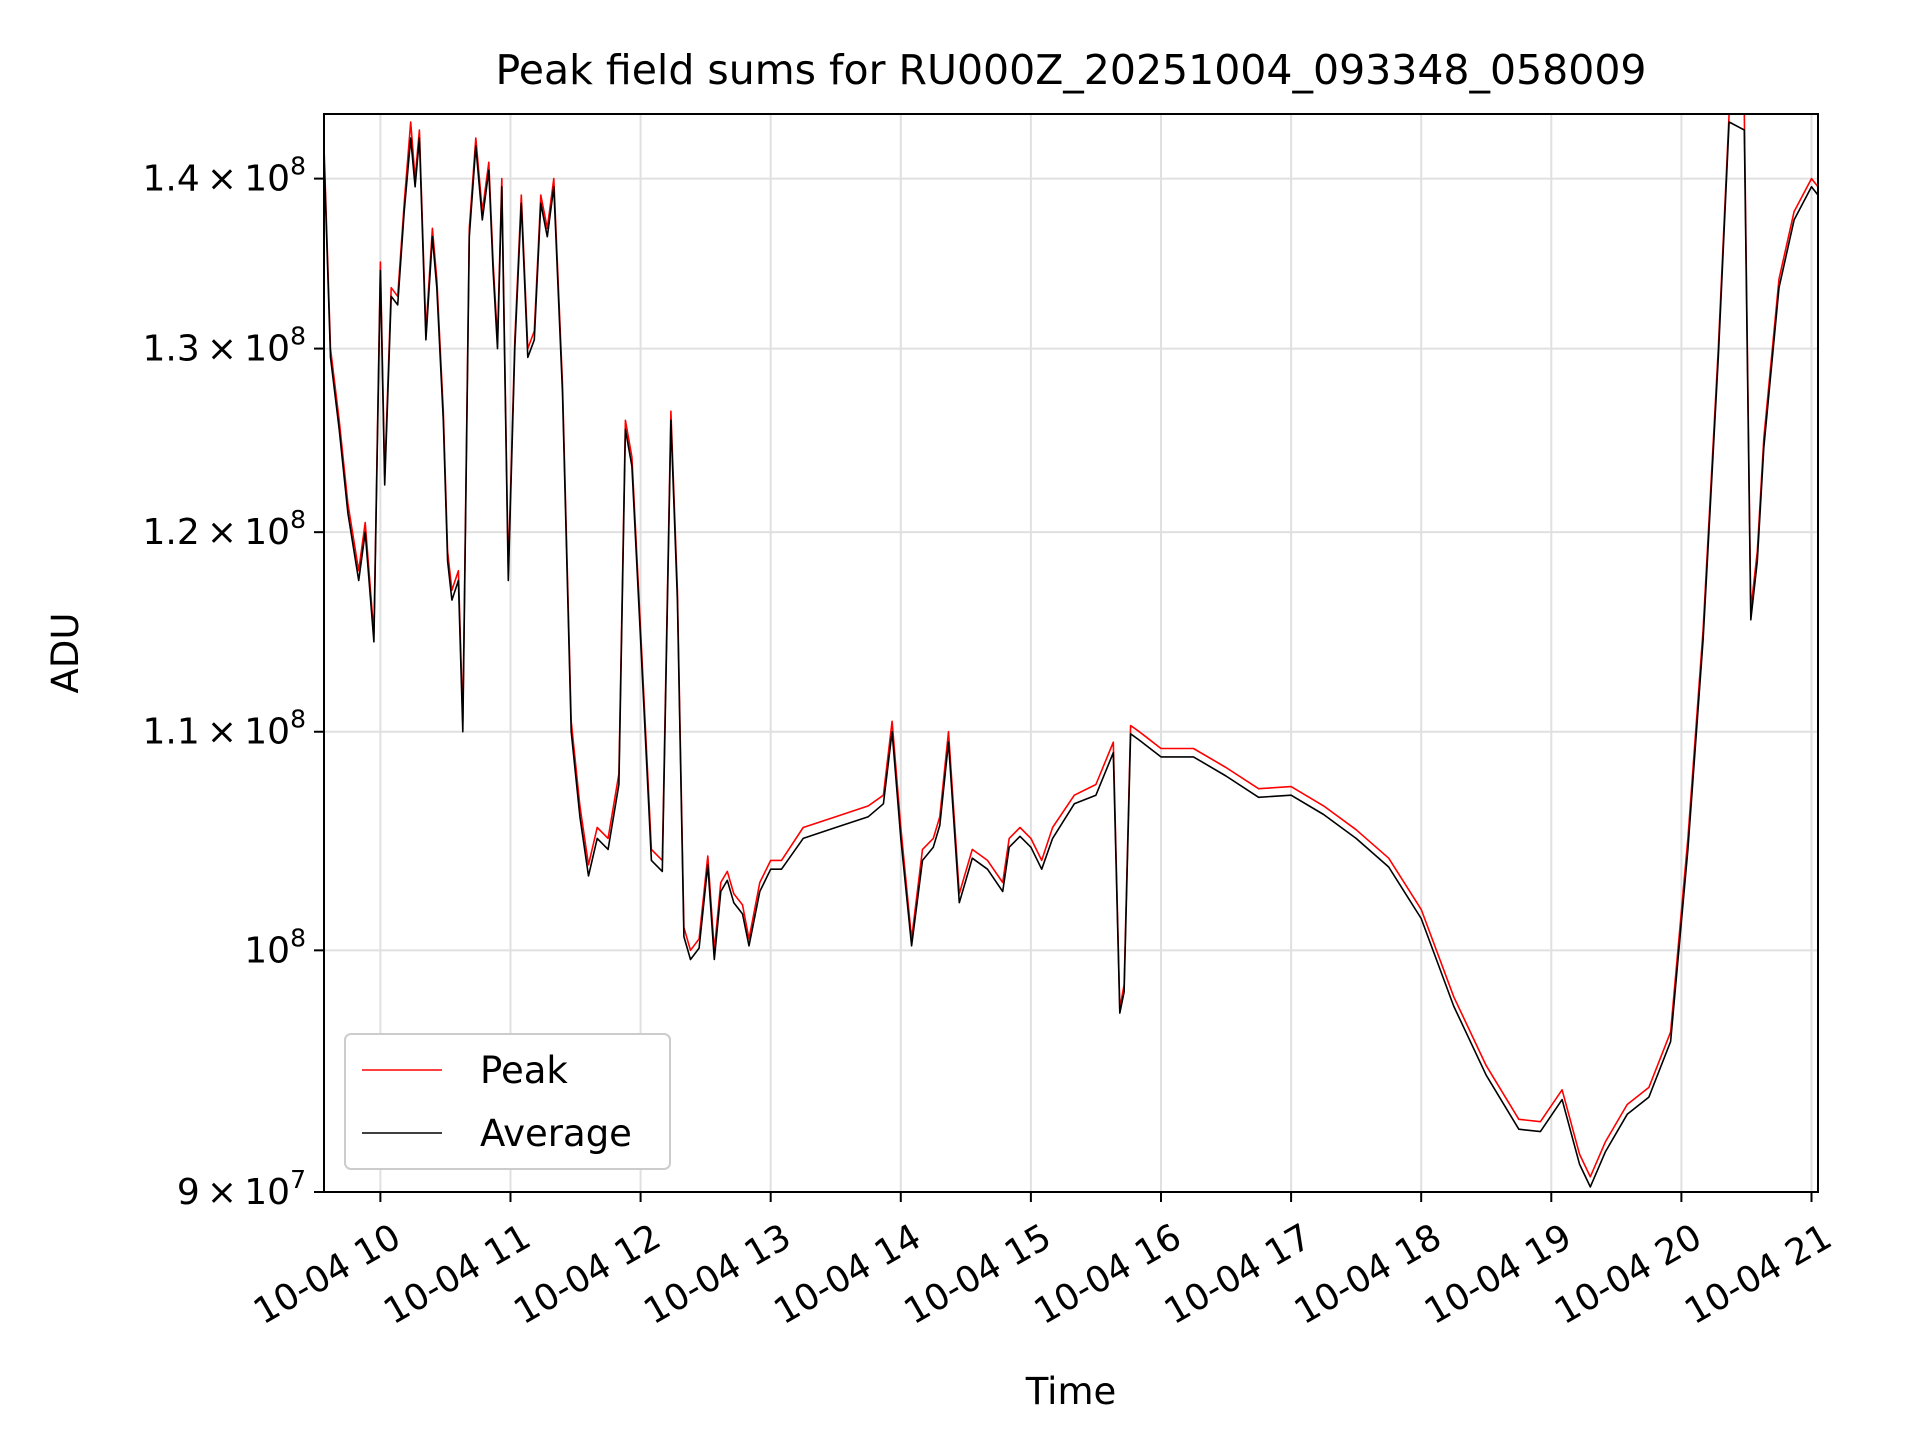  I want to click on y-tick-label: 1.2 × 108, so click(224, 529).